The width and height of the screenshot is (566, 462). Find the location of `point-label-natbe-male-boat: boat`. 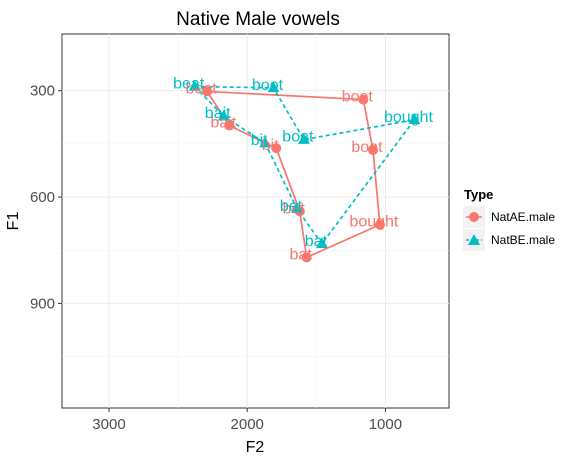

point-label-natbe-male-boat: boat is located at coordinates (298, 137).